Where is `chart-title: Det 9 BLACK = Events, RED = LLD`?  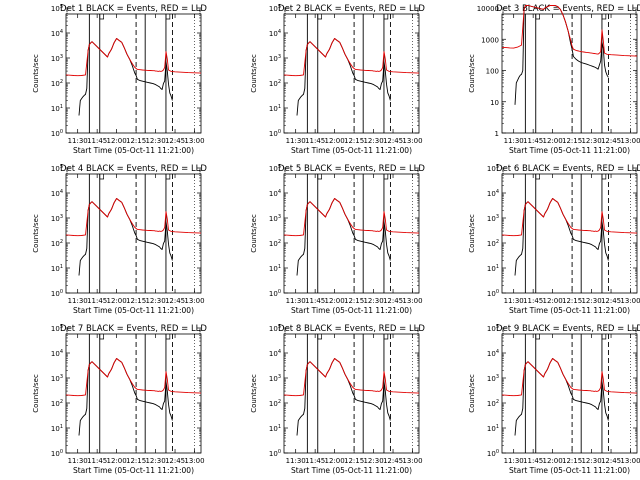 chart-title: Det 9 BLACK = Events, RED = LLD is located at coordinates (568, 329).